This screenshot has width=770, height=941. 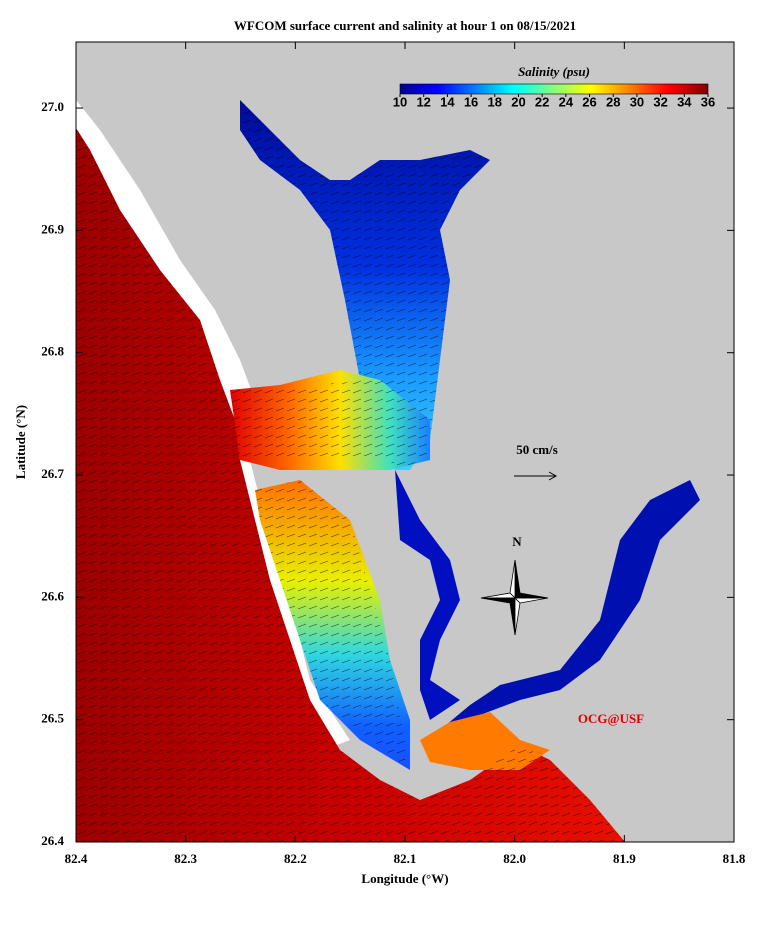 I want to click on x-tick-label: 81.9, so click(x=624, y=858).